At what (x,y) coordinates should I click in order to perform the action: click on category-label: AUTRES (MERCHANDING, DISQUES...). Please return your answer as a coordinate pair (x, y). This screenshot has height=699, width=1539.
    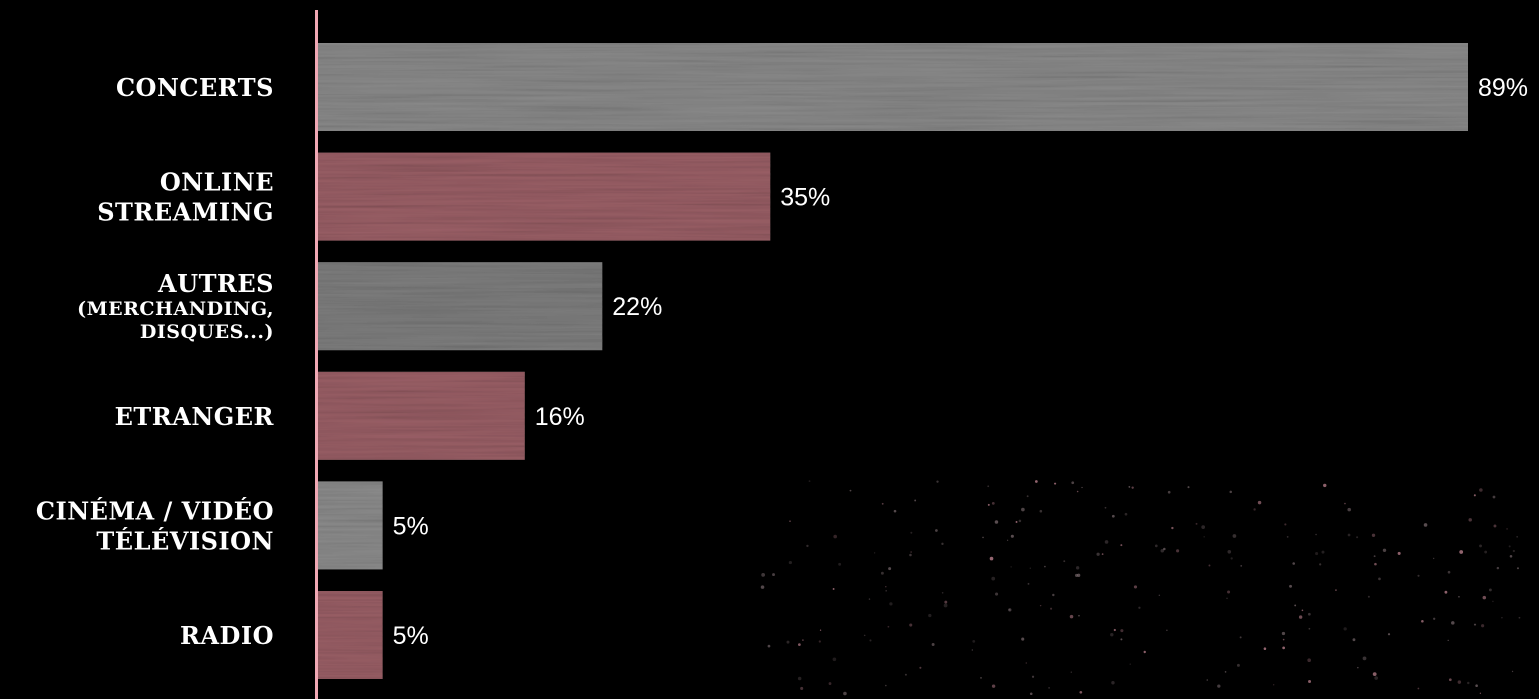
    Looking at the image, I should click on (175, 306).